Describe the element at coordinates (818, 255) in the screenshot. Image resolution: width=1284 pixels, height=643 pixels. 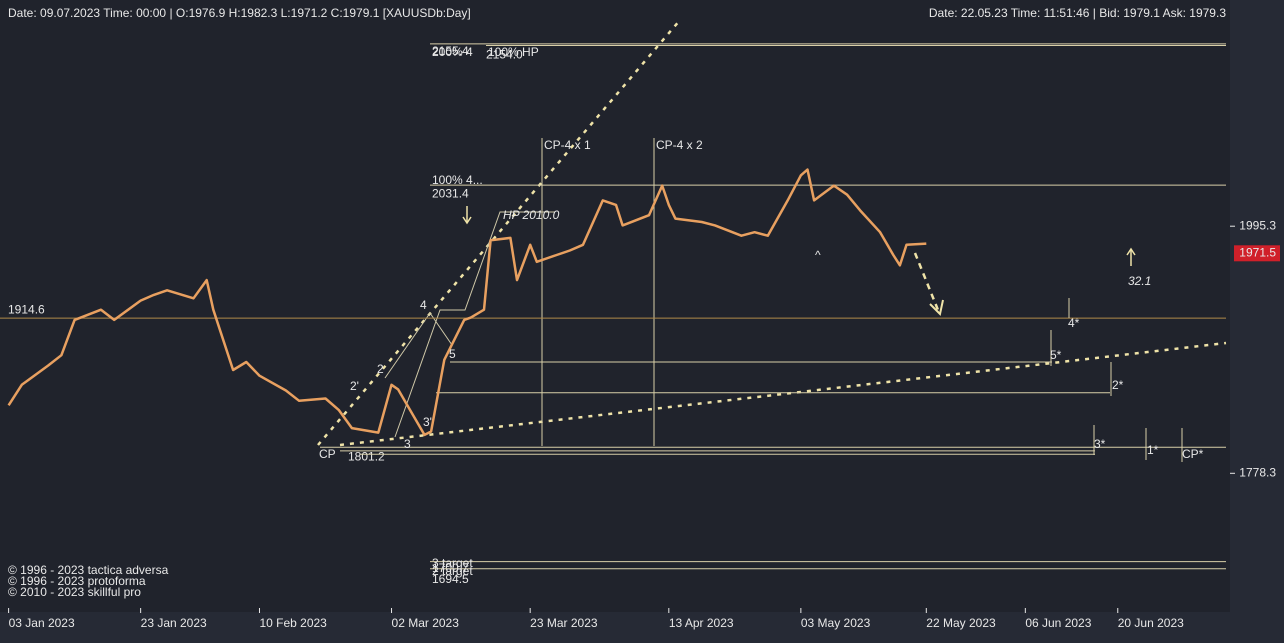
I see `annotation: ^` at that location.